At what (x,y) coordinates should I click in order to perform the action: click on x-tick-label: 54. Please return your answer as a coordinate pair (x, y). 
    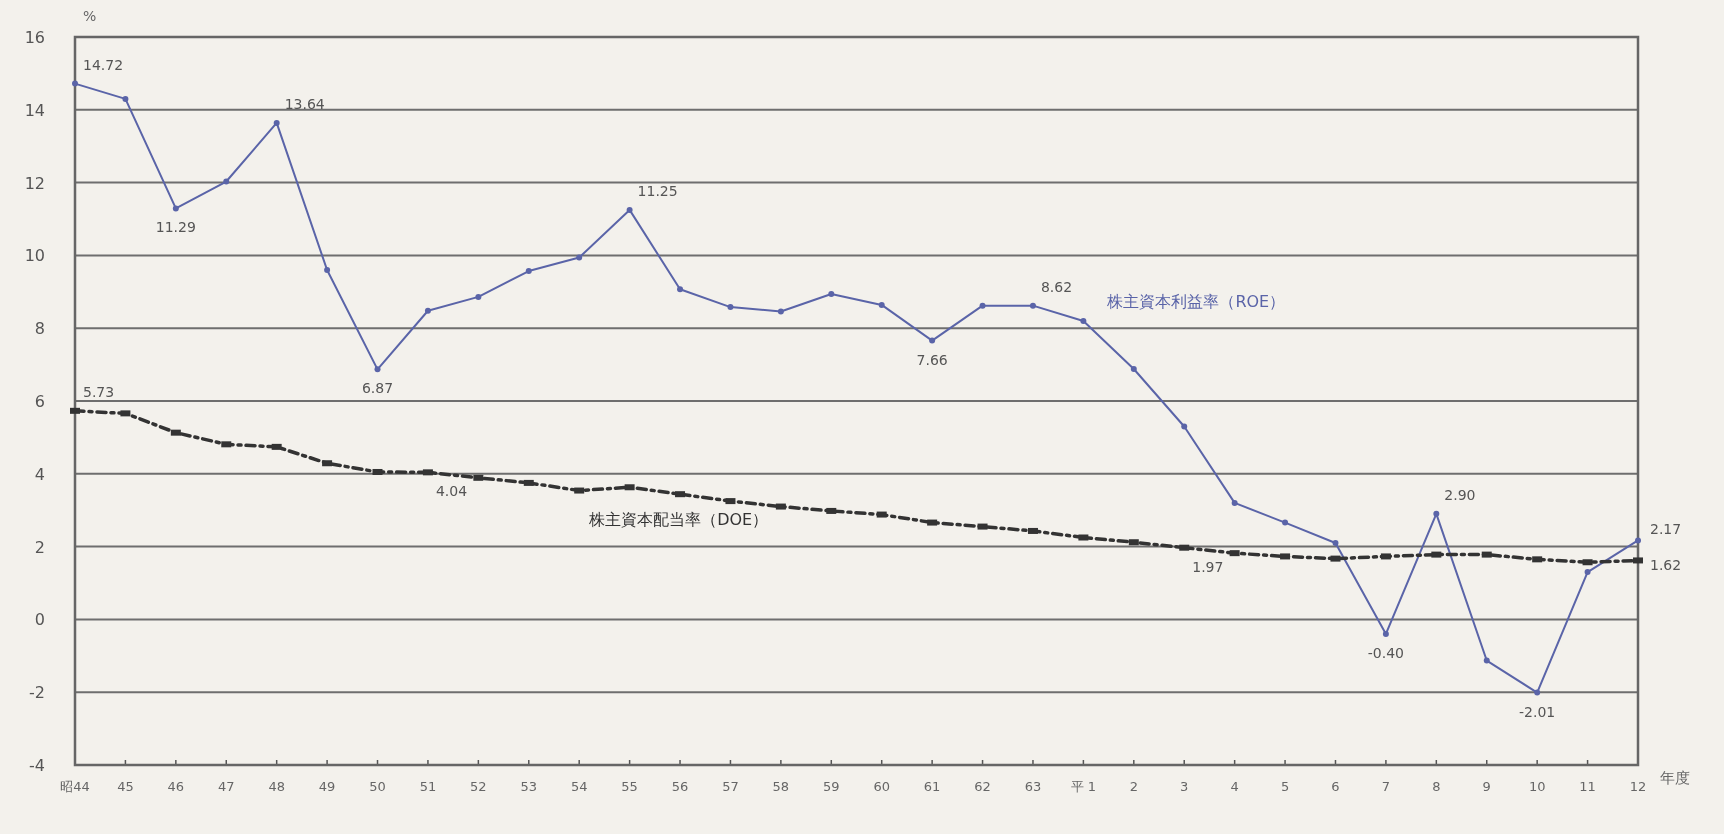
    Looking at the image, I should click on (579, 786).